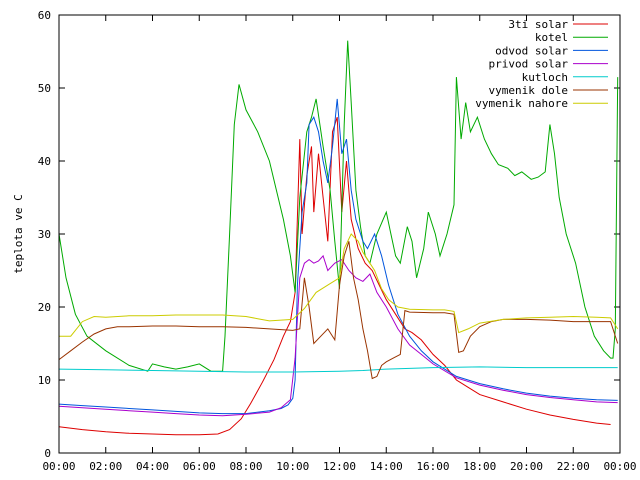  What do you see at coordinates (551, 37) in the screenshot?
I see `legend-label: kotel` at bounding box center [551, 37].